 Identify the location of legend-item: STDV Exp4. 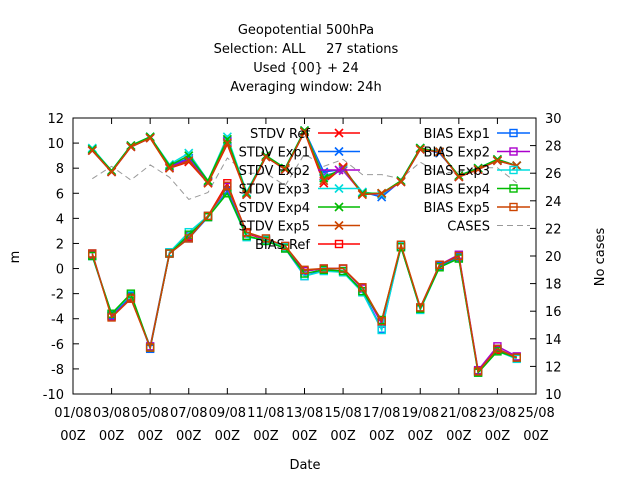
(299, 208).